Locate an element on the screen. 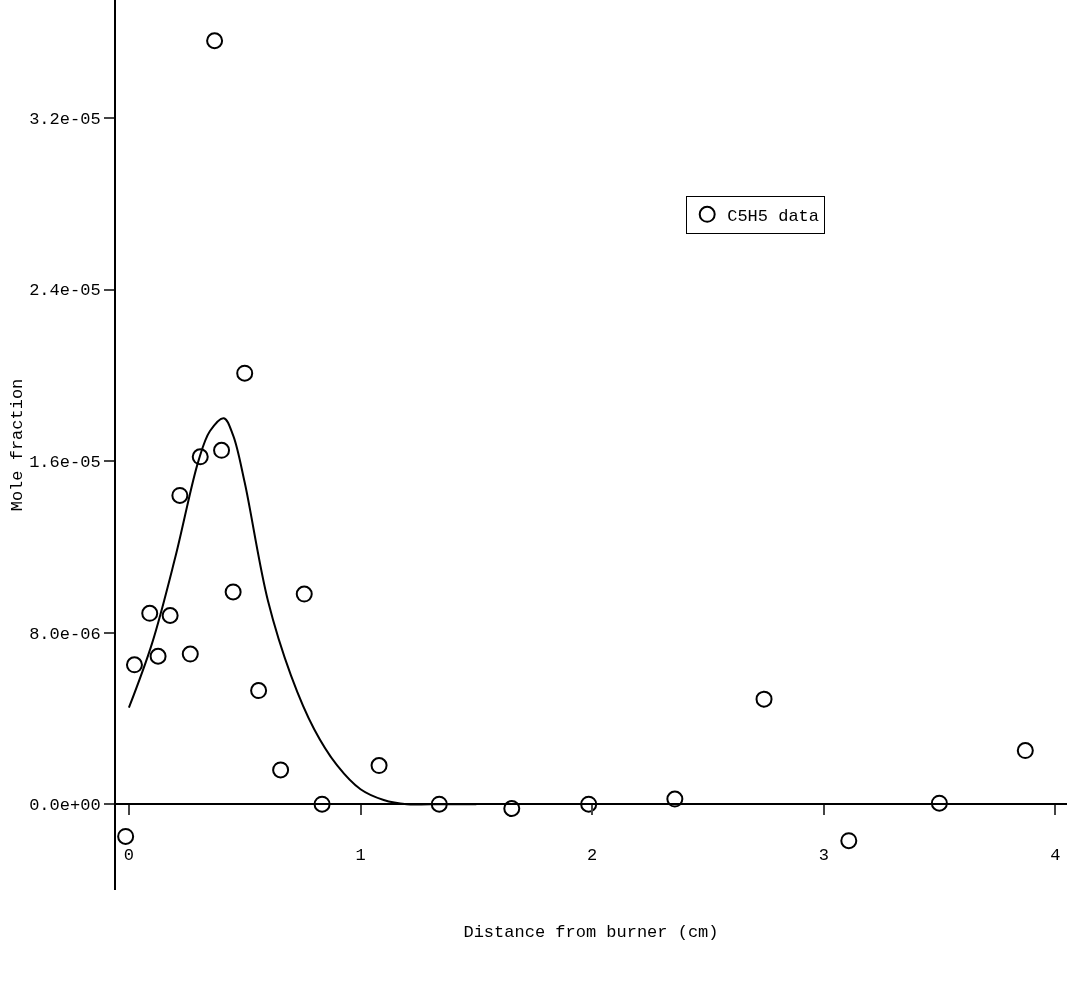 This screenshot has height=1000, width=1077. y-tick-label: 3.2e-05 is located at coordinates (65, 119).